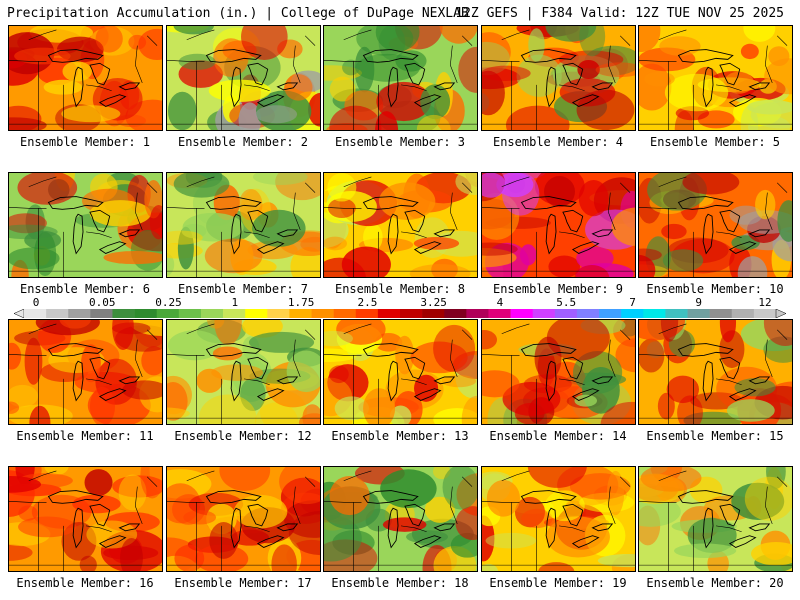 This screenshot has height=600, width=800. I want to click on ensemble-member-label: Ensemble Member: 6, so click(85, 289).